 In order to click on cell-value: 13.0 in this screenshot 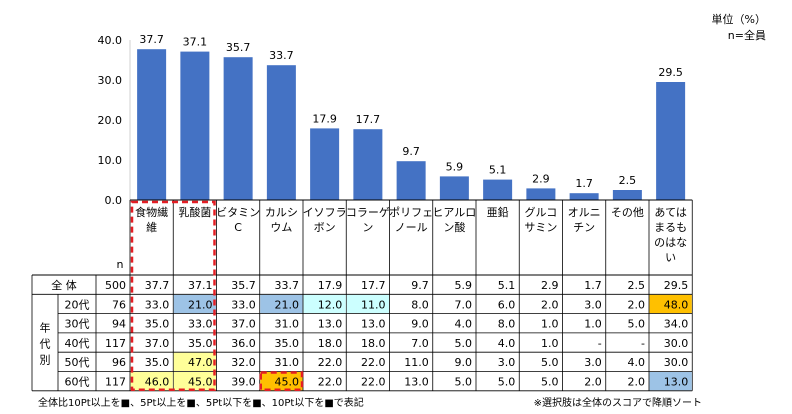, I will do `click(676, 382)`.